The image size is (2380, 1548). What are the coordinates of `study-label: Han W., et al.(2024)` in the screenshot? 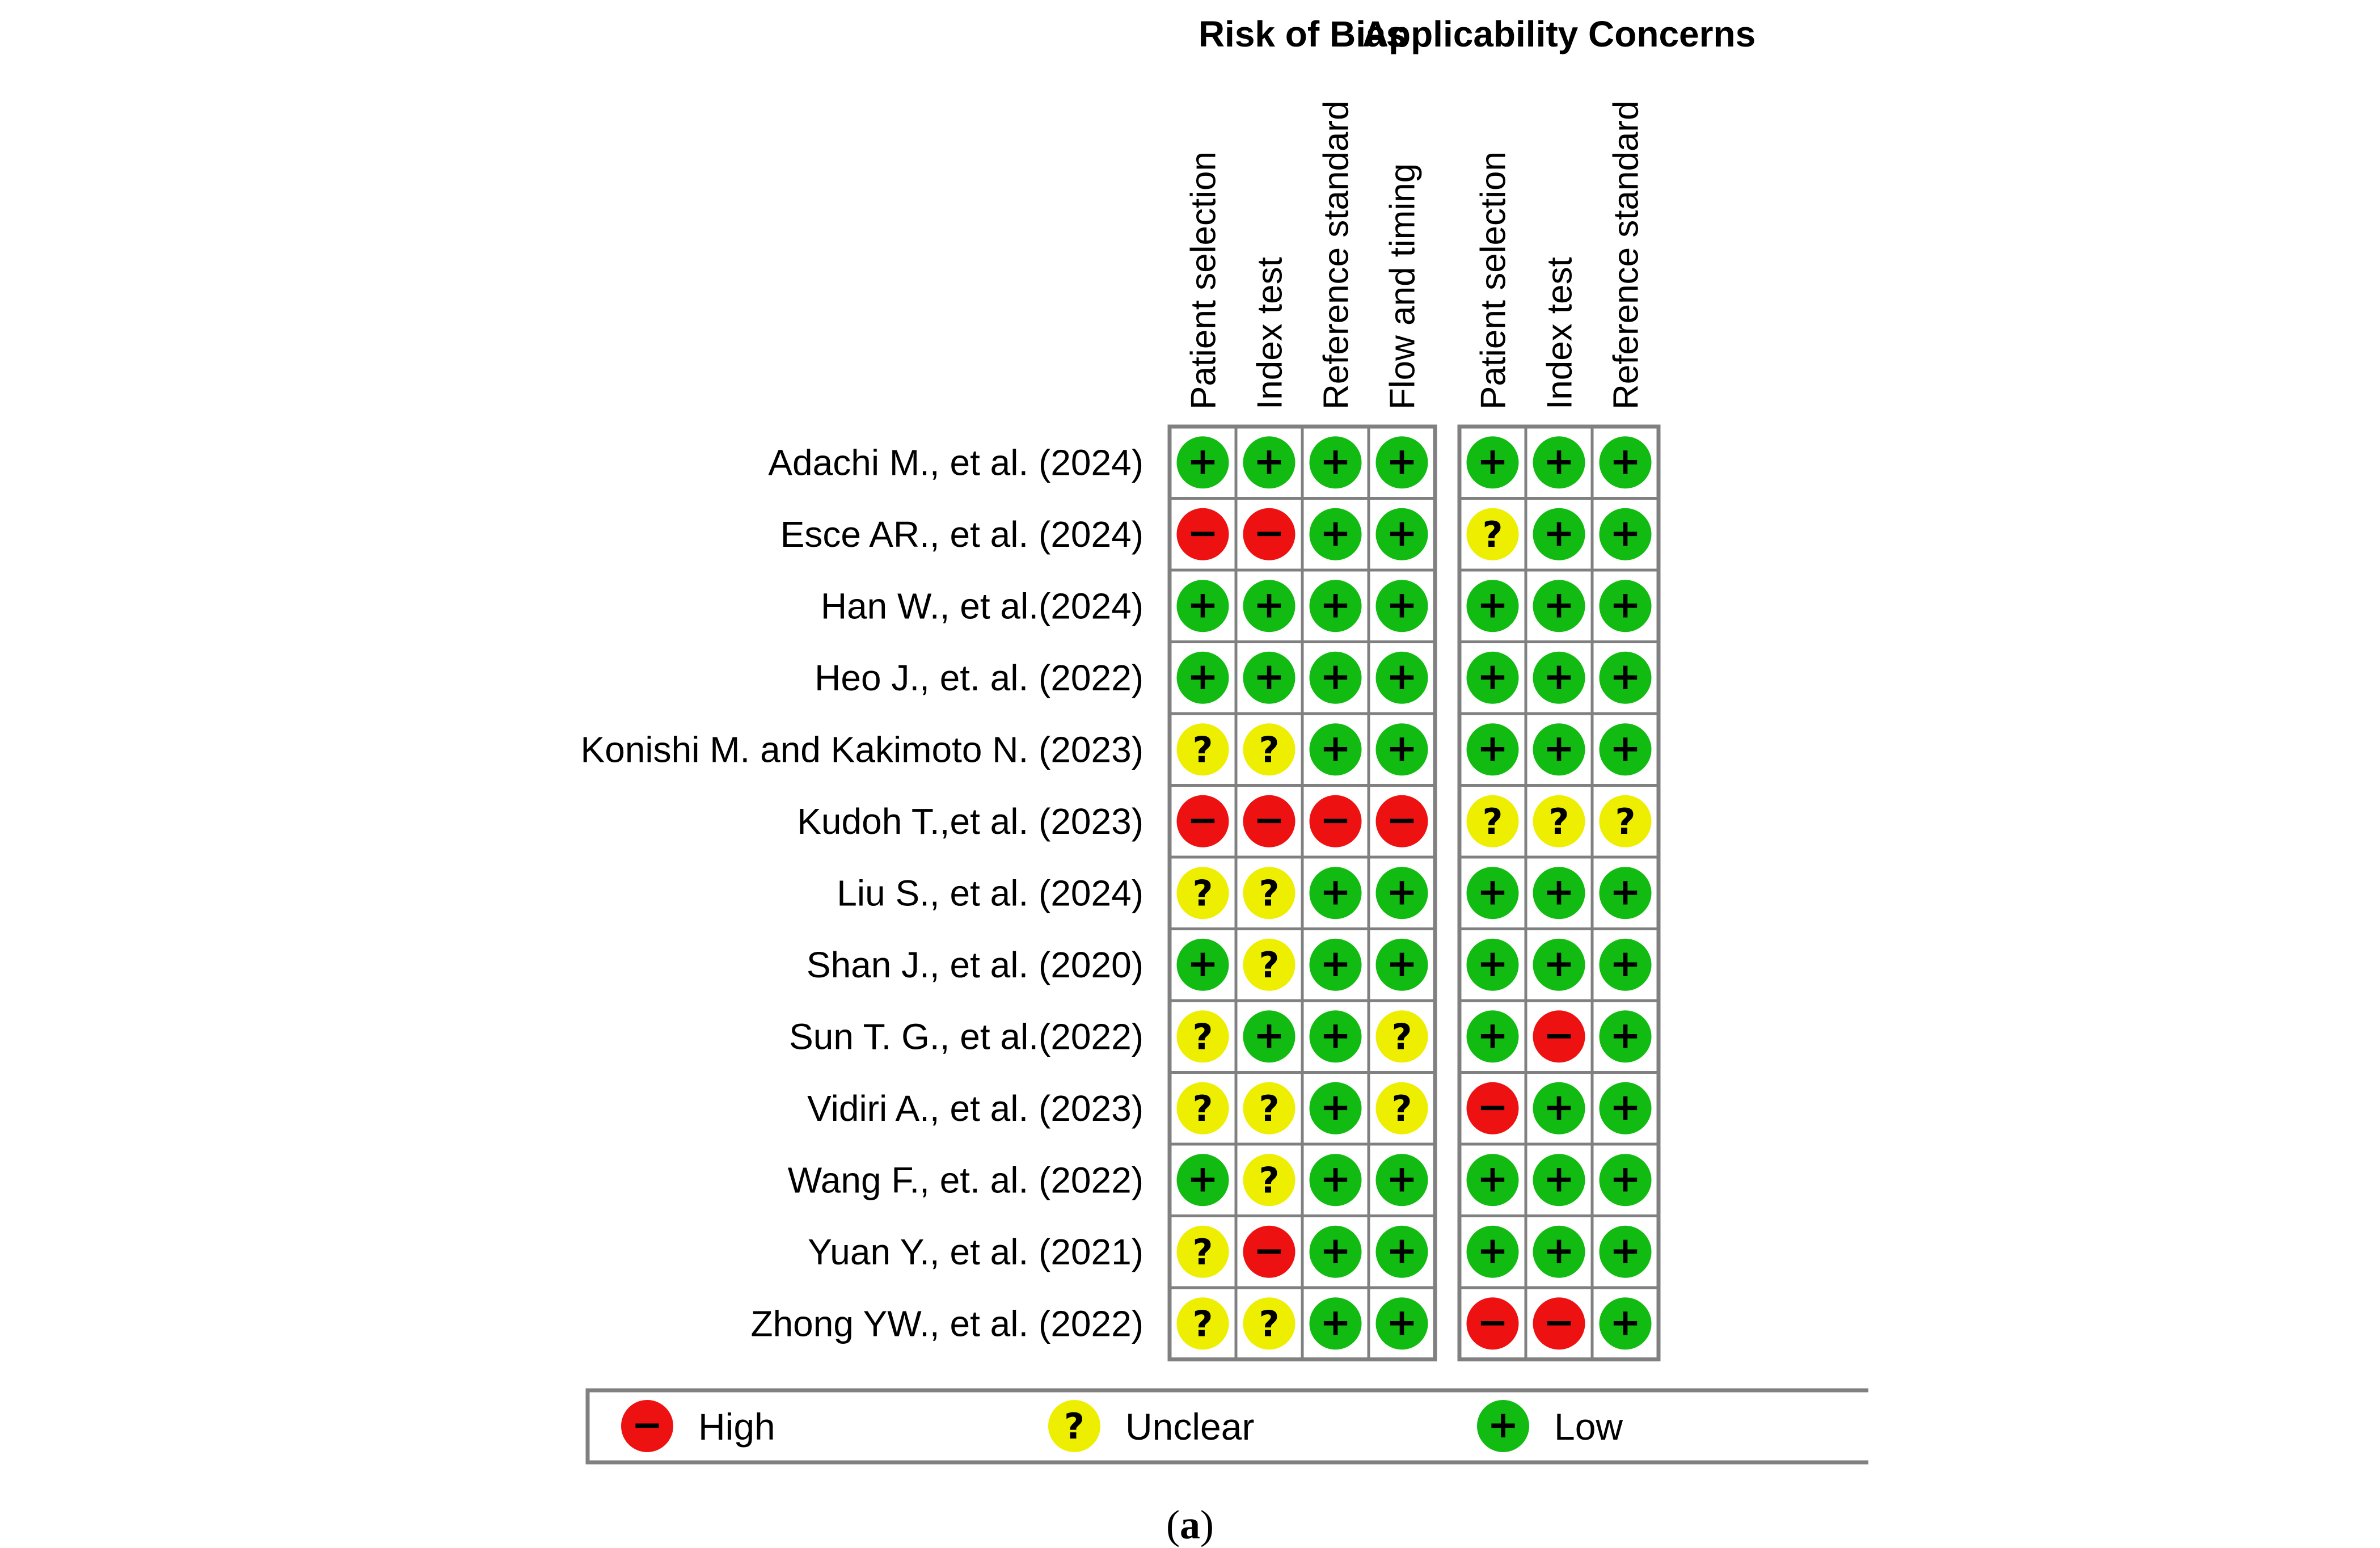 It's located at (982, 605).